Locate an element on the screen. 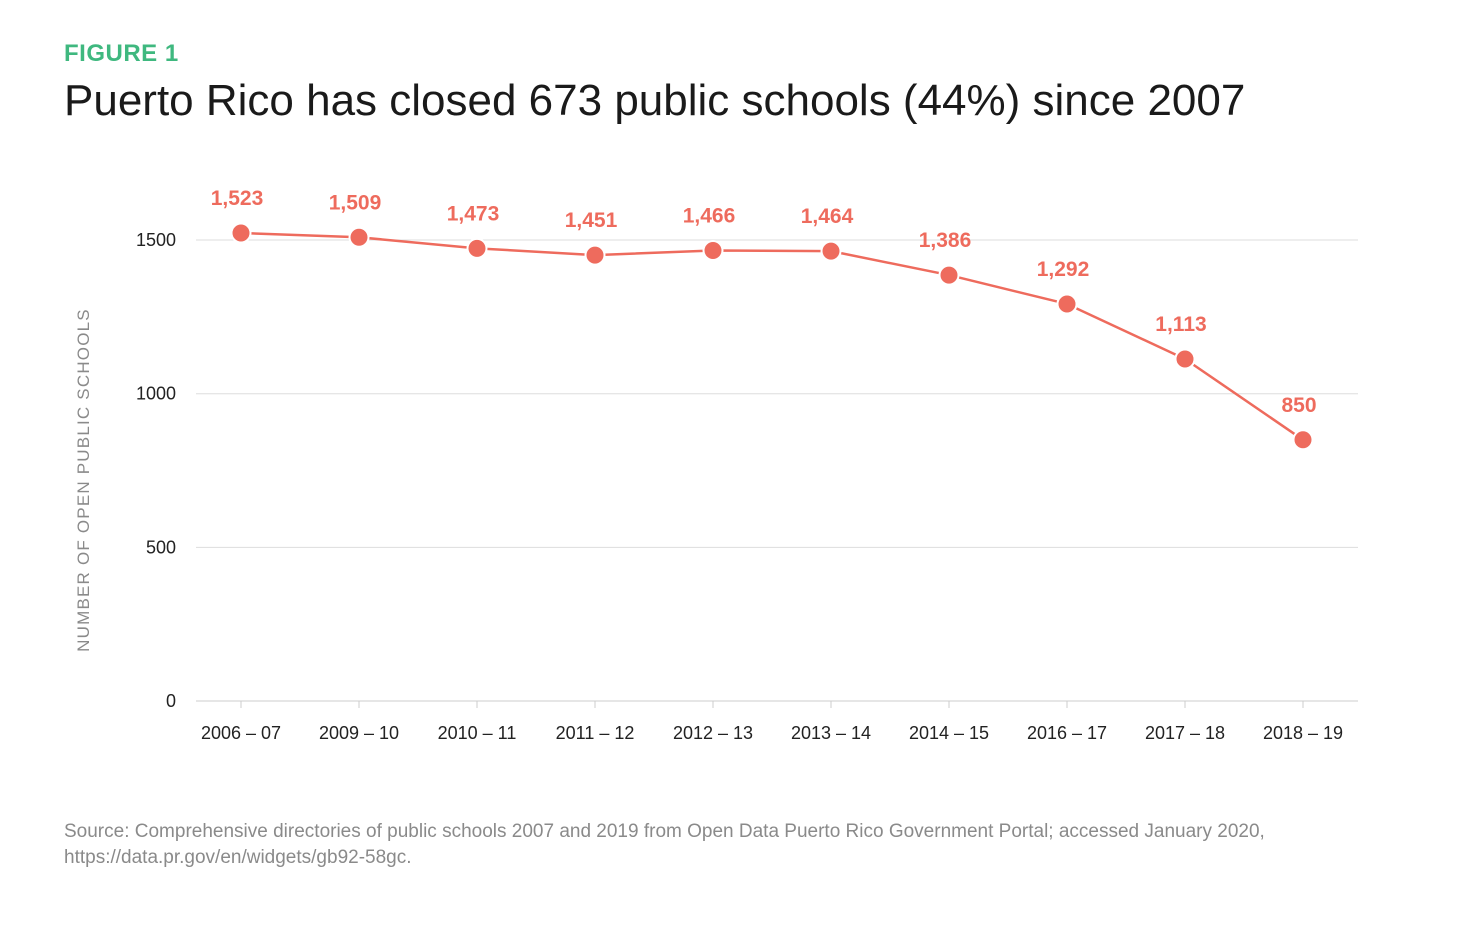 Image resolution: width=1472 pixels, height=936 pixels. data-label: 1,292 is located at coordinates (1063, 269).